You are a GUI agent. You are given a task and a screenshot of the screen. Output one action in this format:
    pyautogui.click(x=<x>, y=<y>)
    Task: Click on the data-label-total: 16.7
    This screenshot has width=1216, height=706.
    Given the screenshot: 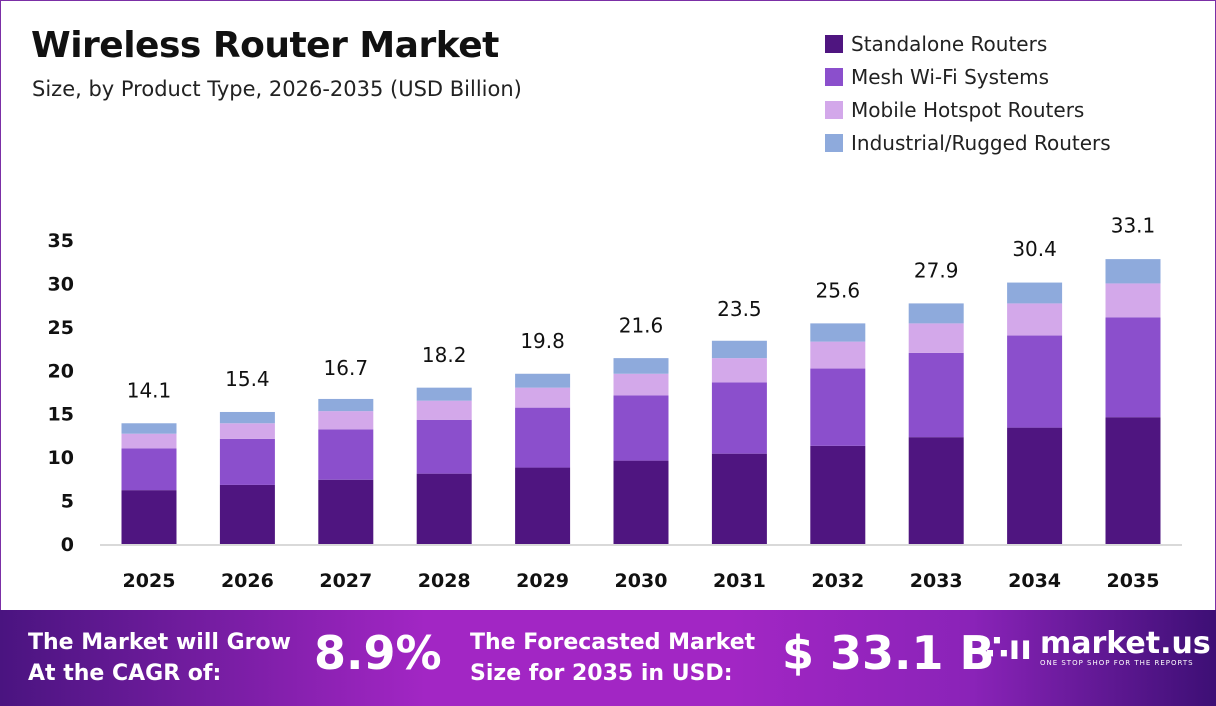 What is the action you would take?
    pyautogui.click(x=346, y=368)
    